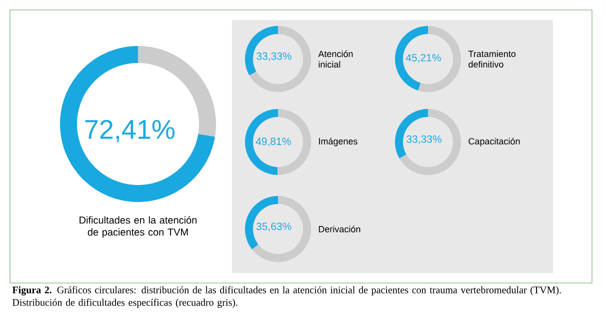 This screenshot has width=605, height=323. Describe the element at coordinates (335, 59) in the screenshot. I see `text: Atención inicial` at that location.